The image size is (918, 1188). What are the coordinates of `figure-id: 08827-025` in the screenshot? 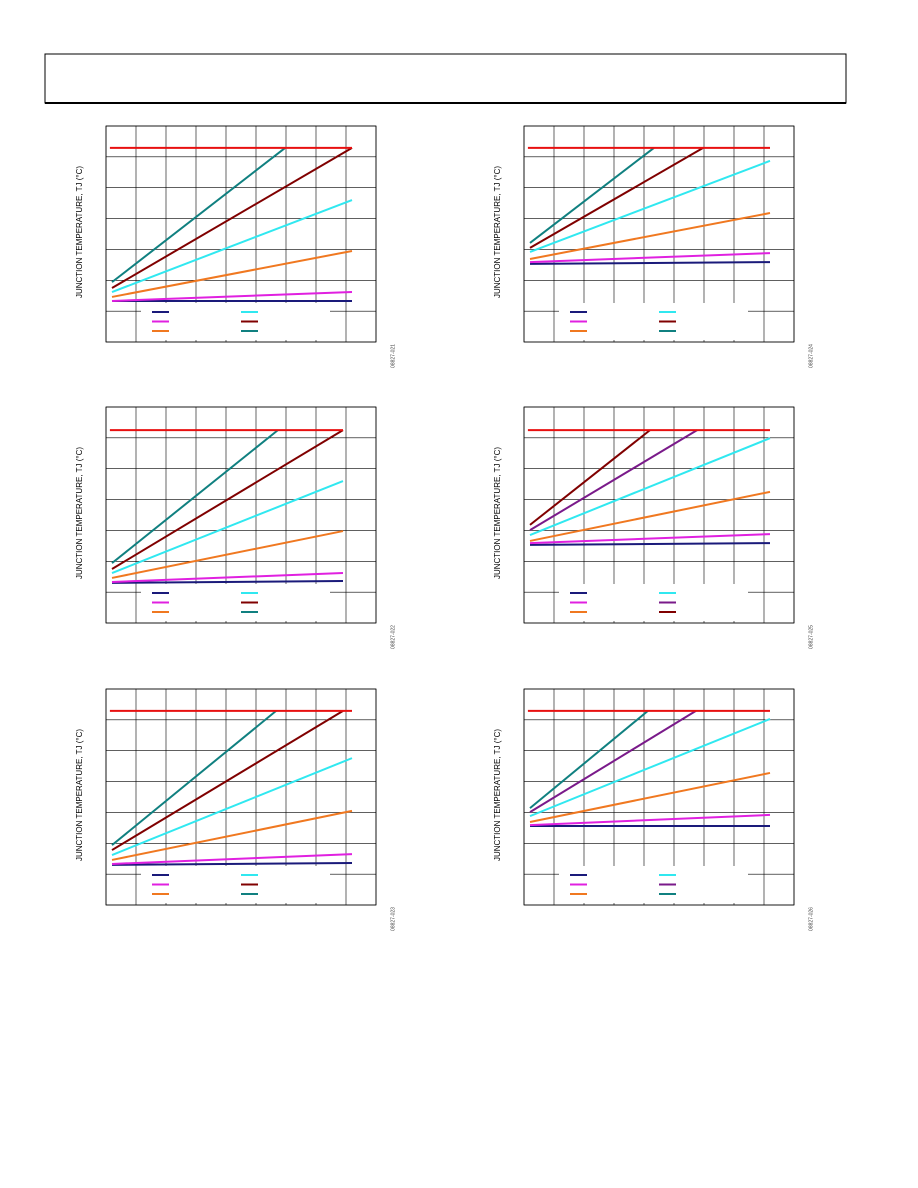 It's located at (811, 637).